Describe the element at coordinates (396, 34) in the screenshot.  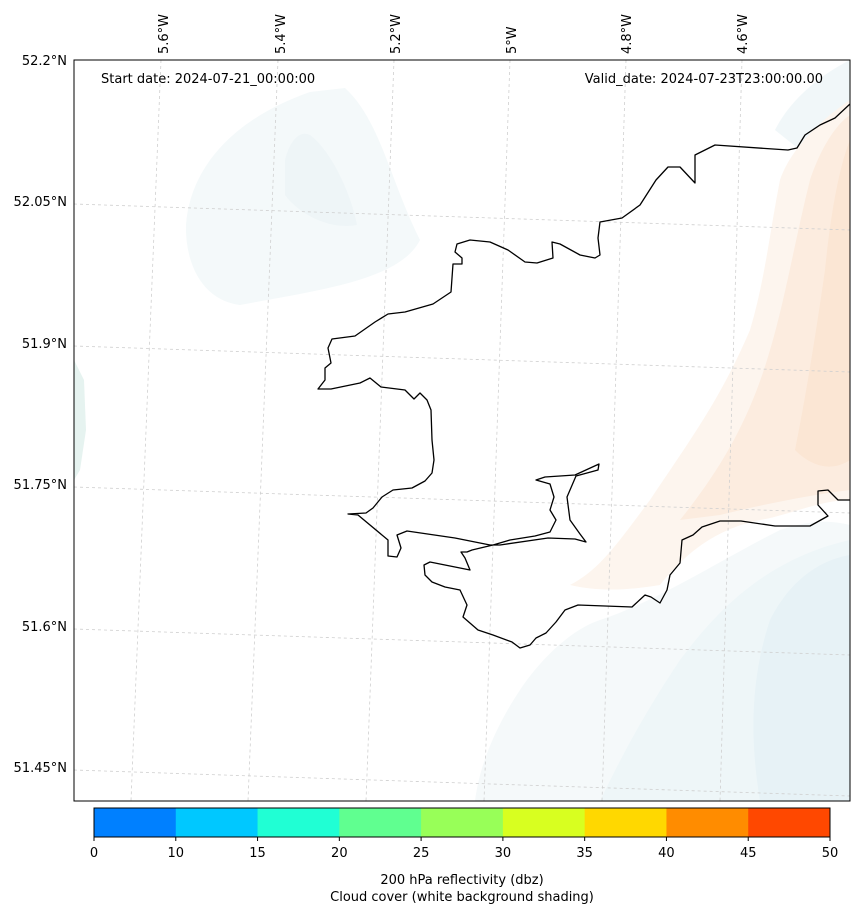
I see `lon-label-5.2w: 5.2°W` at that location.